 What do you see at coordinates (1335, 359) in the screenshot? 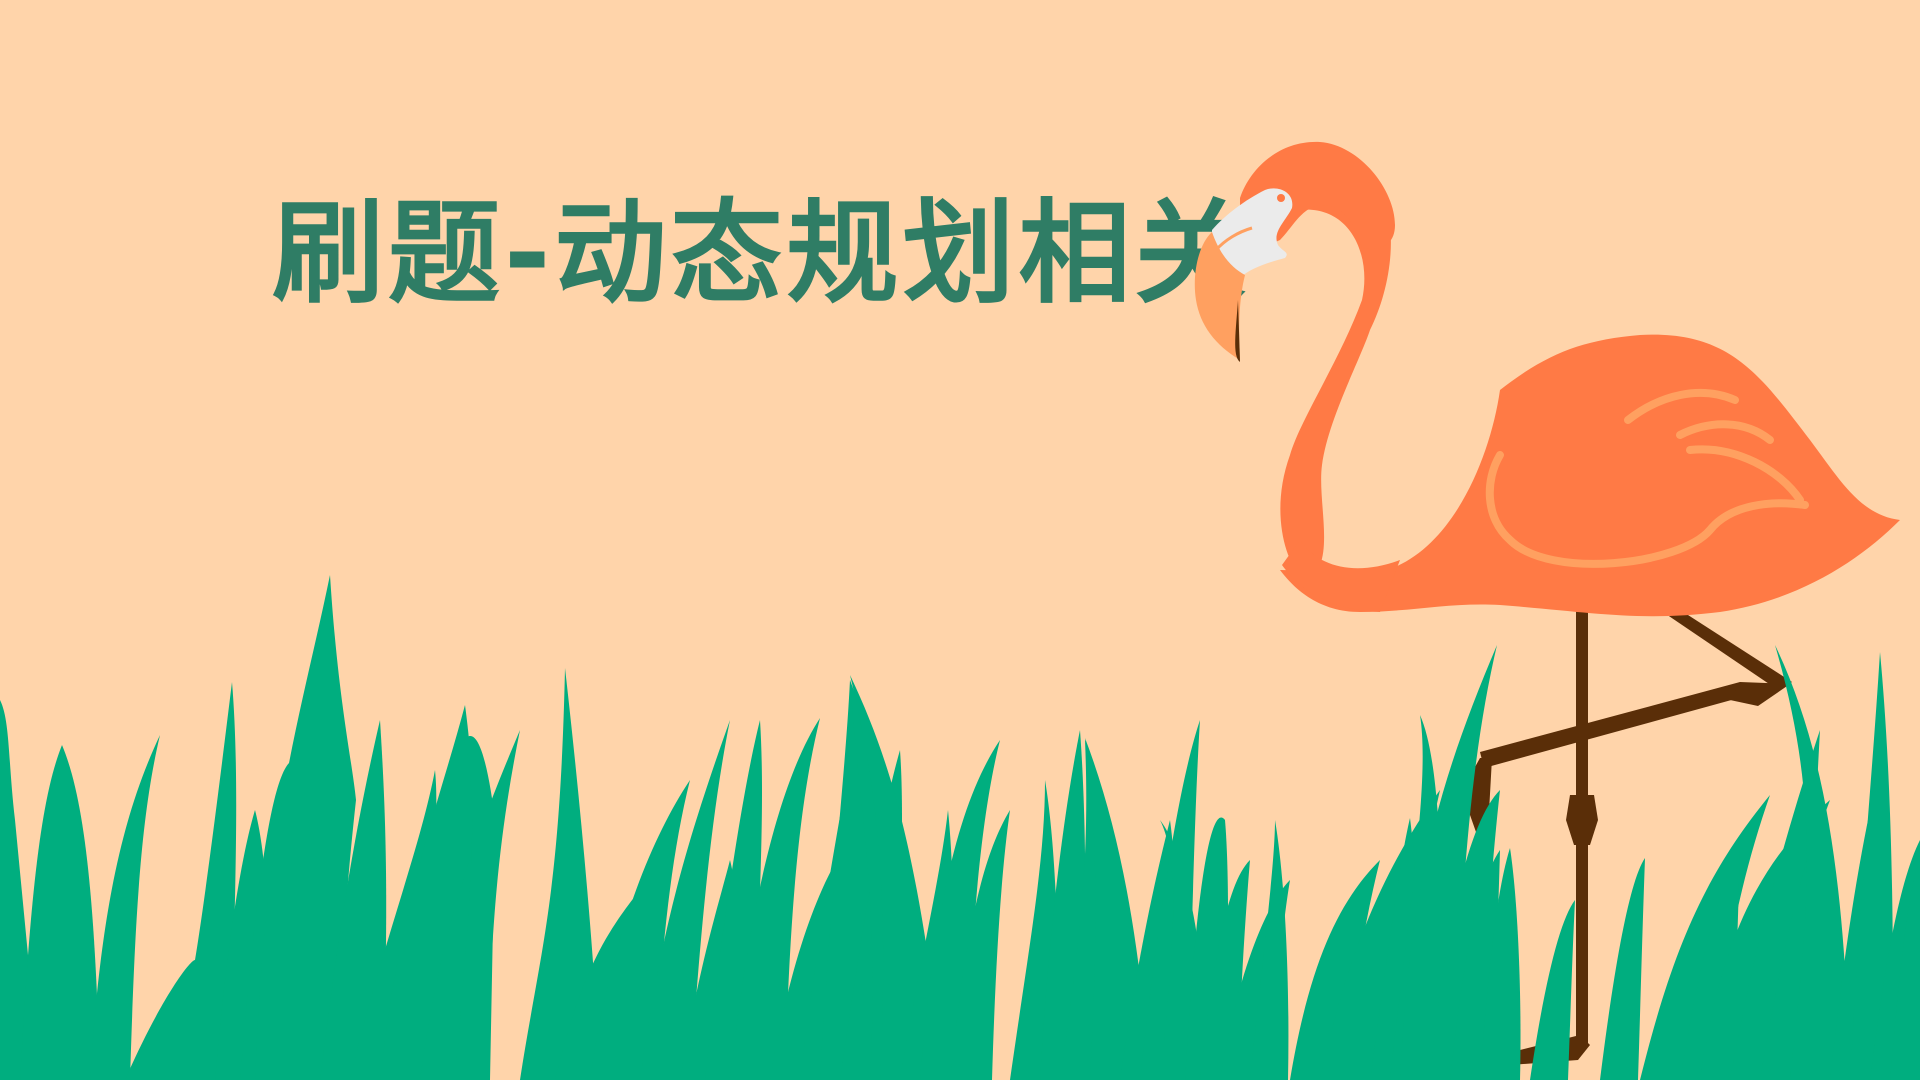
I see `flamingo-neck` at bounding box center [1335, 359].